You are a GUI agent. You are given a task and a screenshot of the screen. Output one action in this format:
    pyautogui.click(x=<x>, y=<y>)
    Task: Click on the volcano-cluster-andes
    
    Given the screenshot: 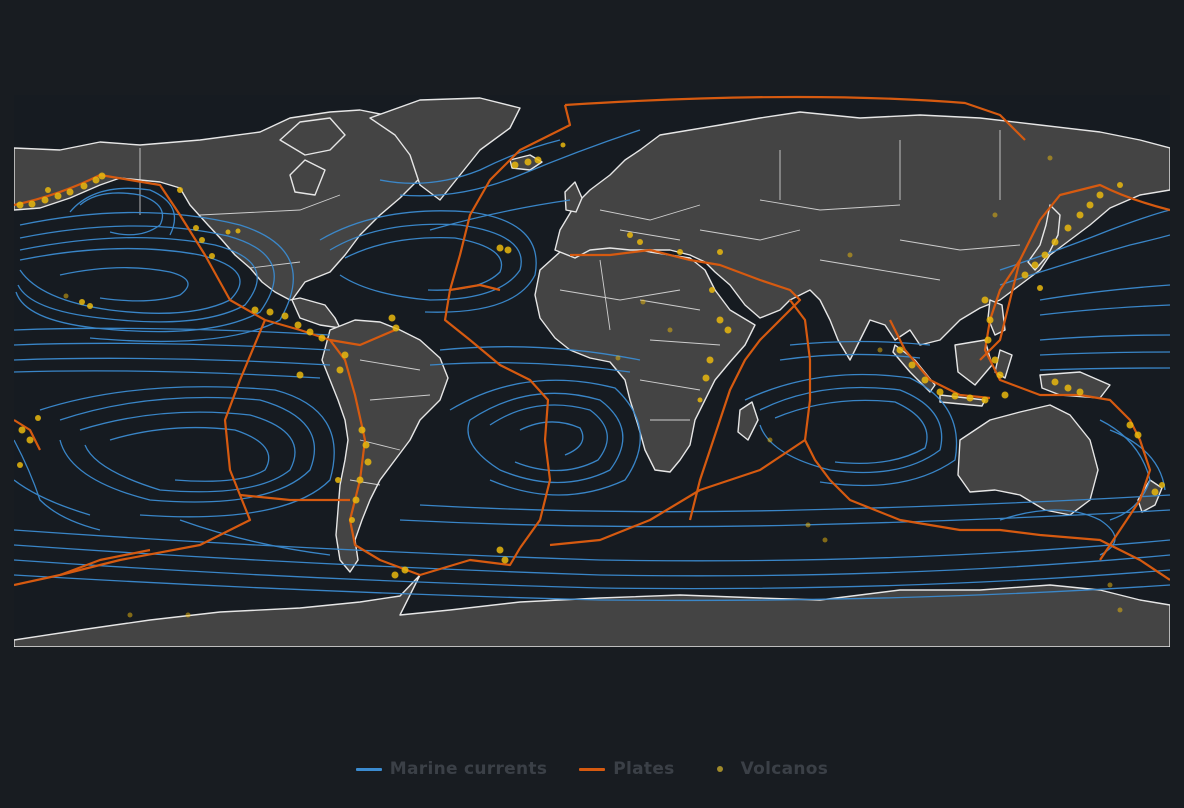 What is the action you would take?
    pyautogui.click(x=353, y=474)
    